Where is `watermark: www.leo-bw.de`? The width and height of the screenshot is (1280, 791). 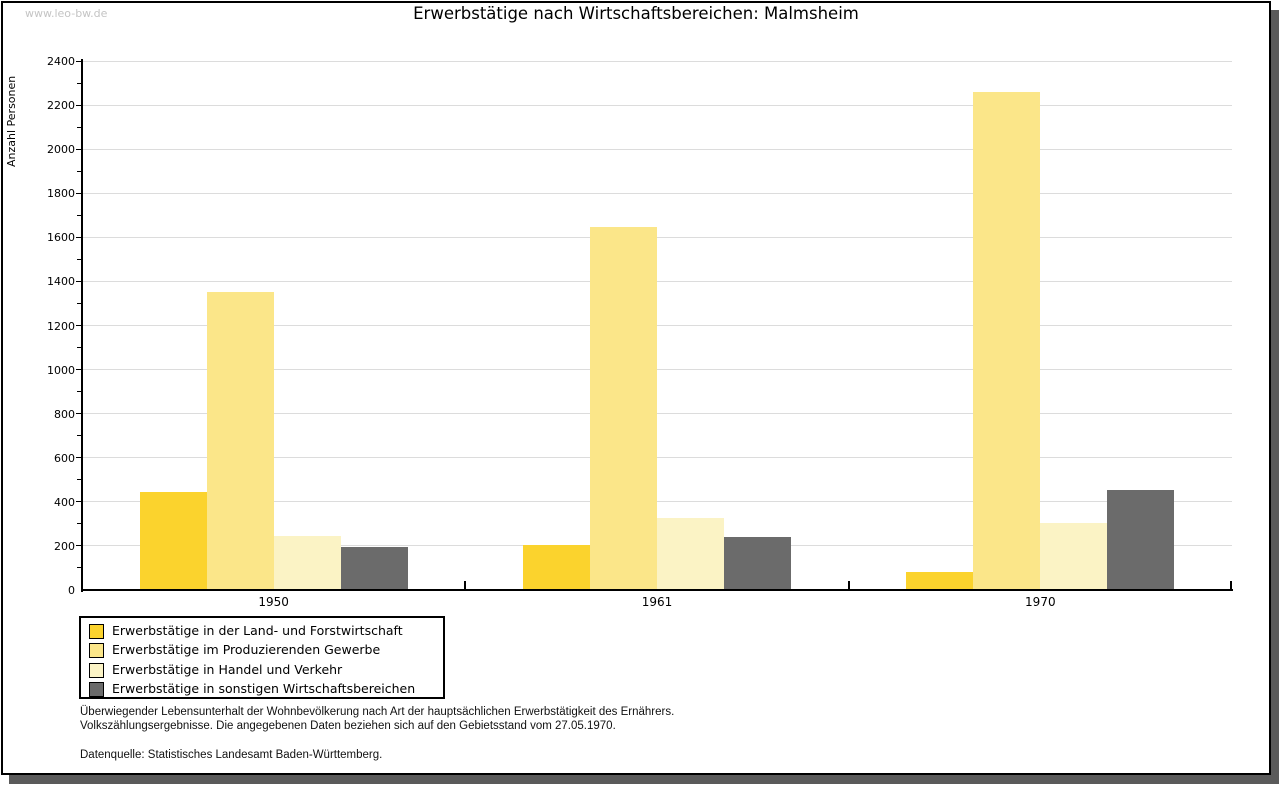
watermark: www.leo-bw.de is located at coordinates (66, 13).